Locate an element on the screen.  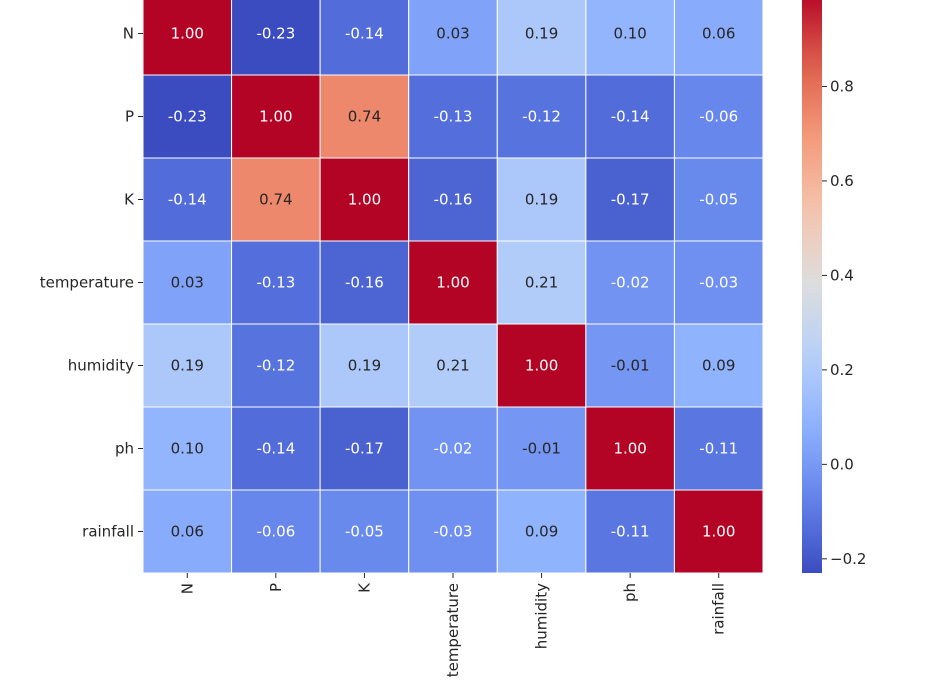
colorbar-tick-label: 0.2 is located at coordinates (842, 370).